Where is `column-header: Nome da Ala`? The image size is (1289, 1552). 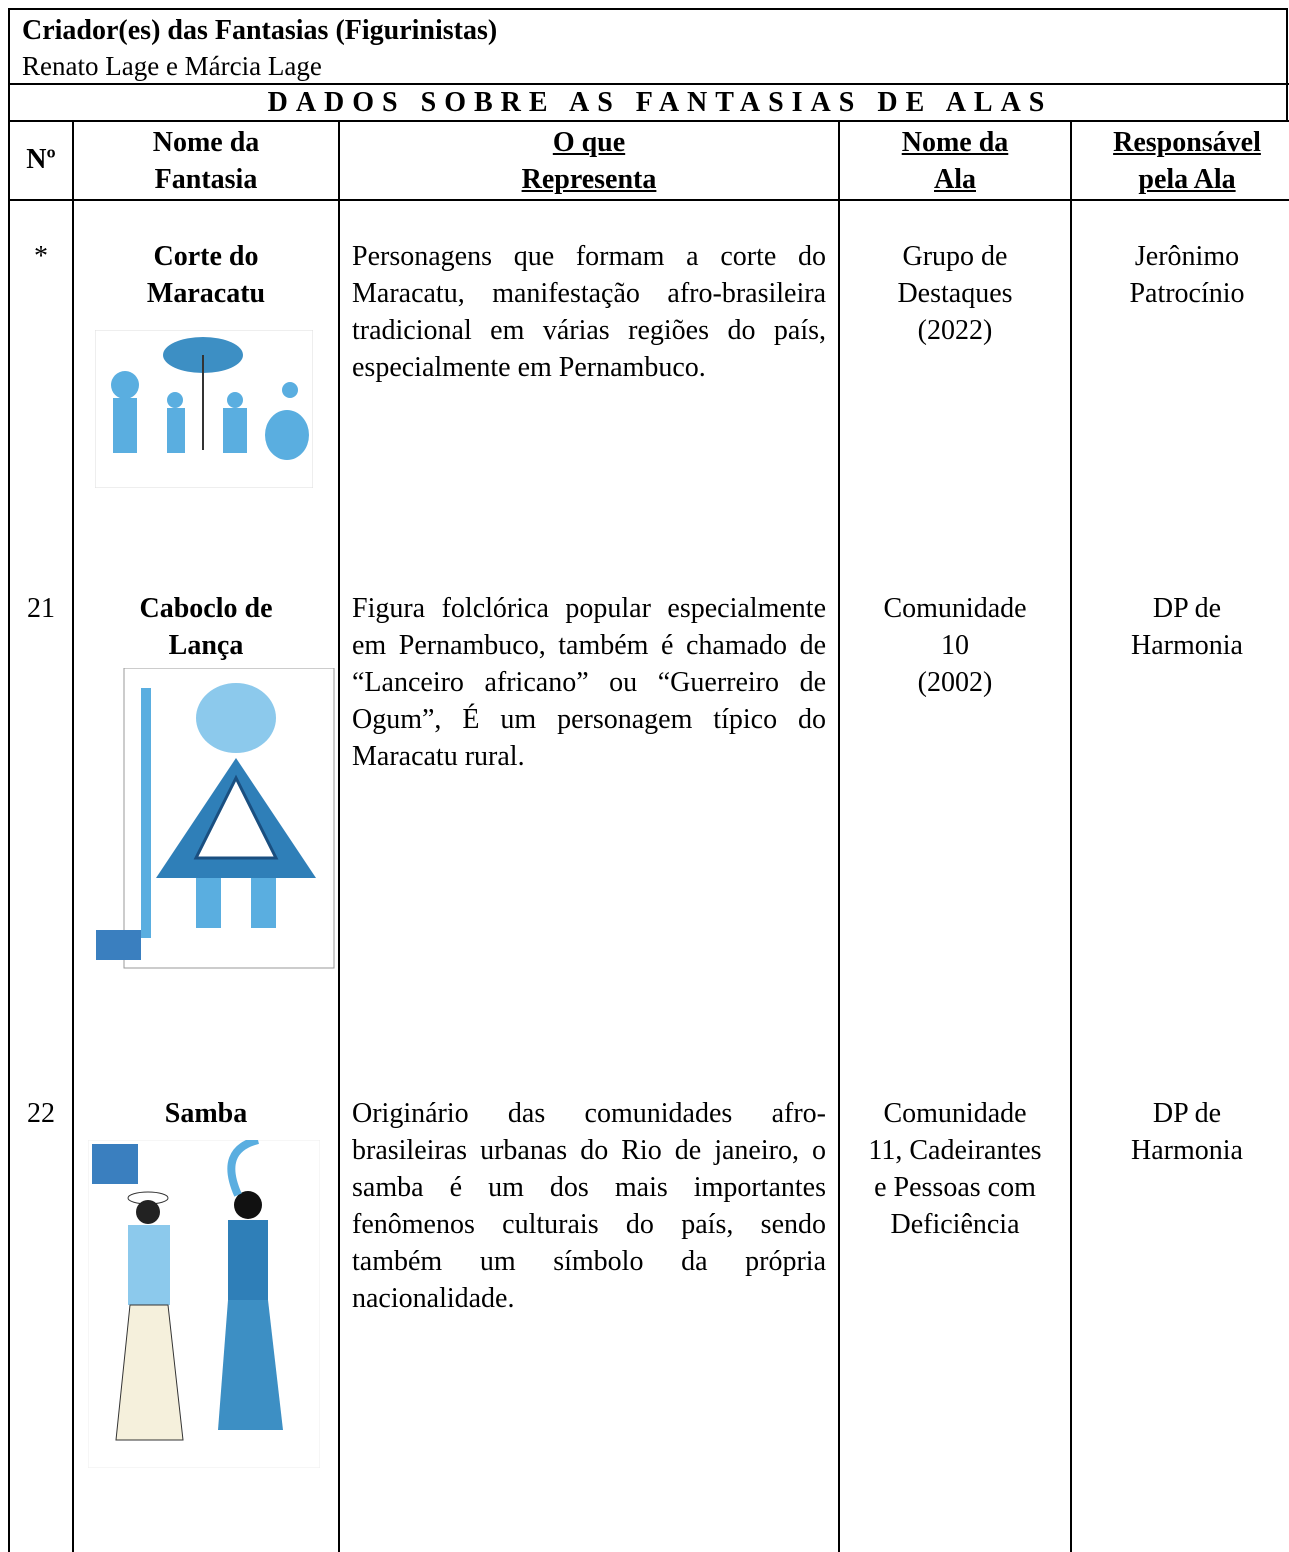 column-header: Nome da Ala is located at coordinates (955, 161).